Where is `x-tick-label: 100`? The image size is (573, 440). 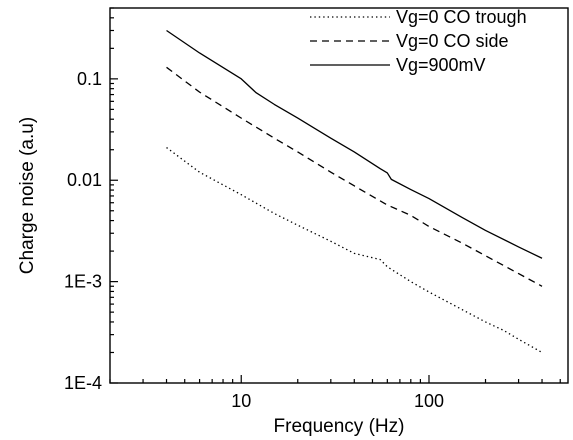 x-tick-label: 100 is located at coordinates (429, 401).